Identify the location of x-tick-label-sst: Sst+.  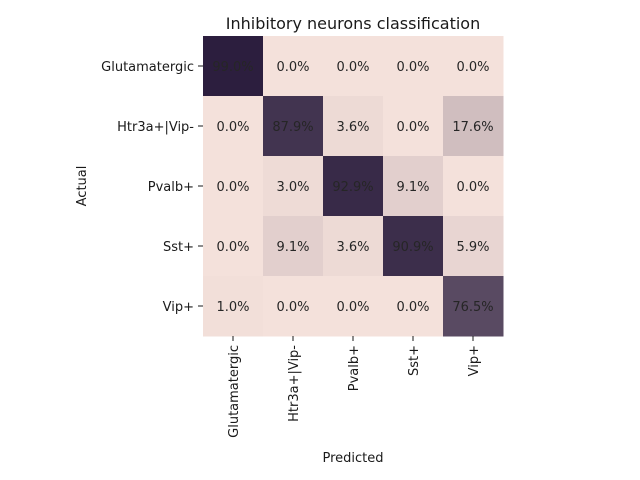
(414, 360).